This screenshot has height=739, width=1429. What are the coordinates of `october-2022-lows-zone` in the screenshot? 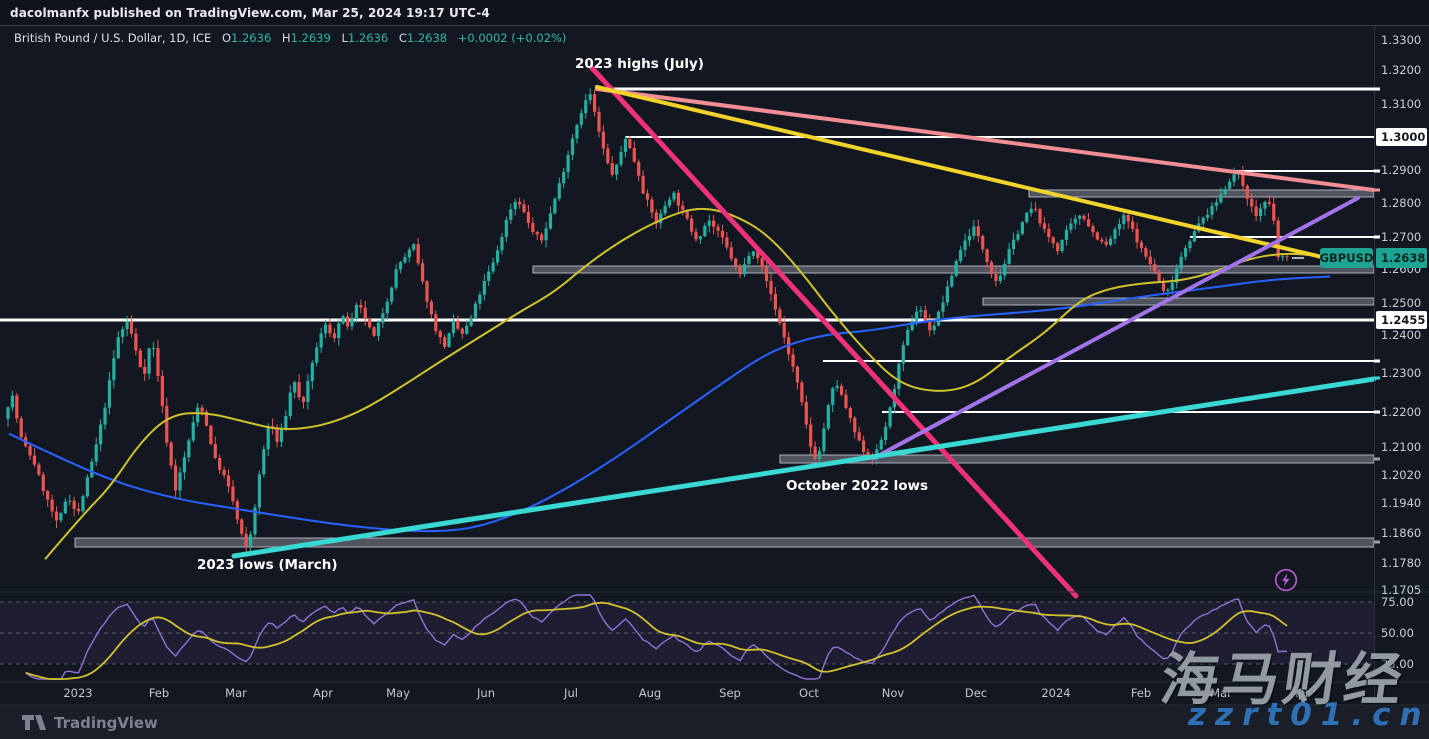 It's located at (1077, 459).